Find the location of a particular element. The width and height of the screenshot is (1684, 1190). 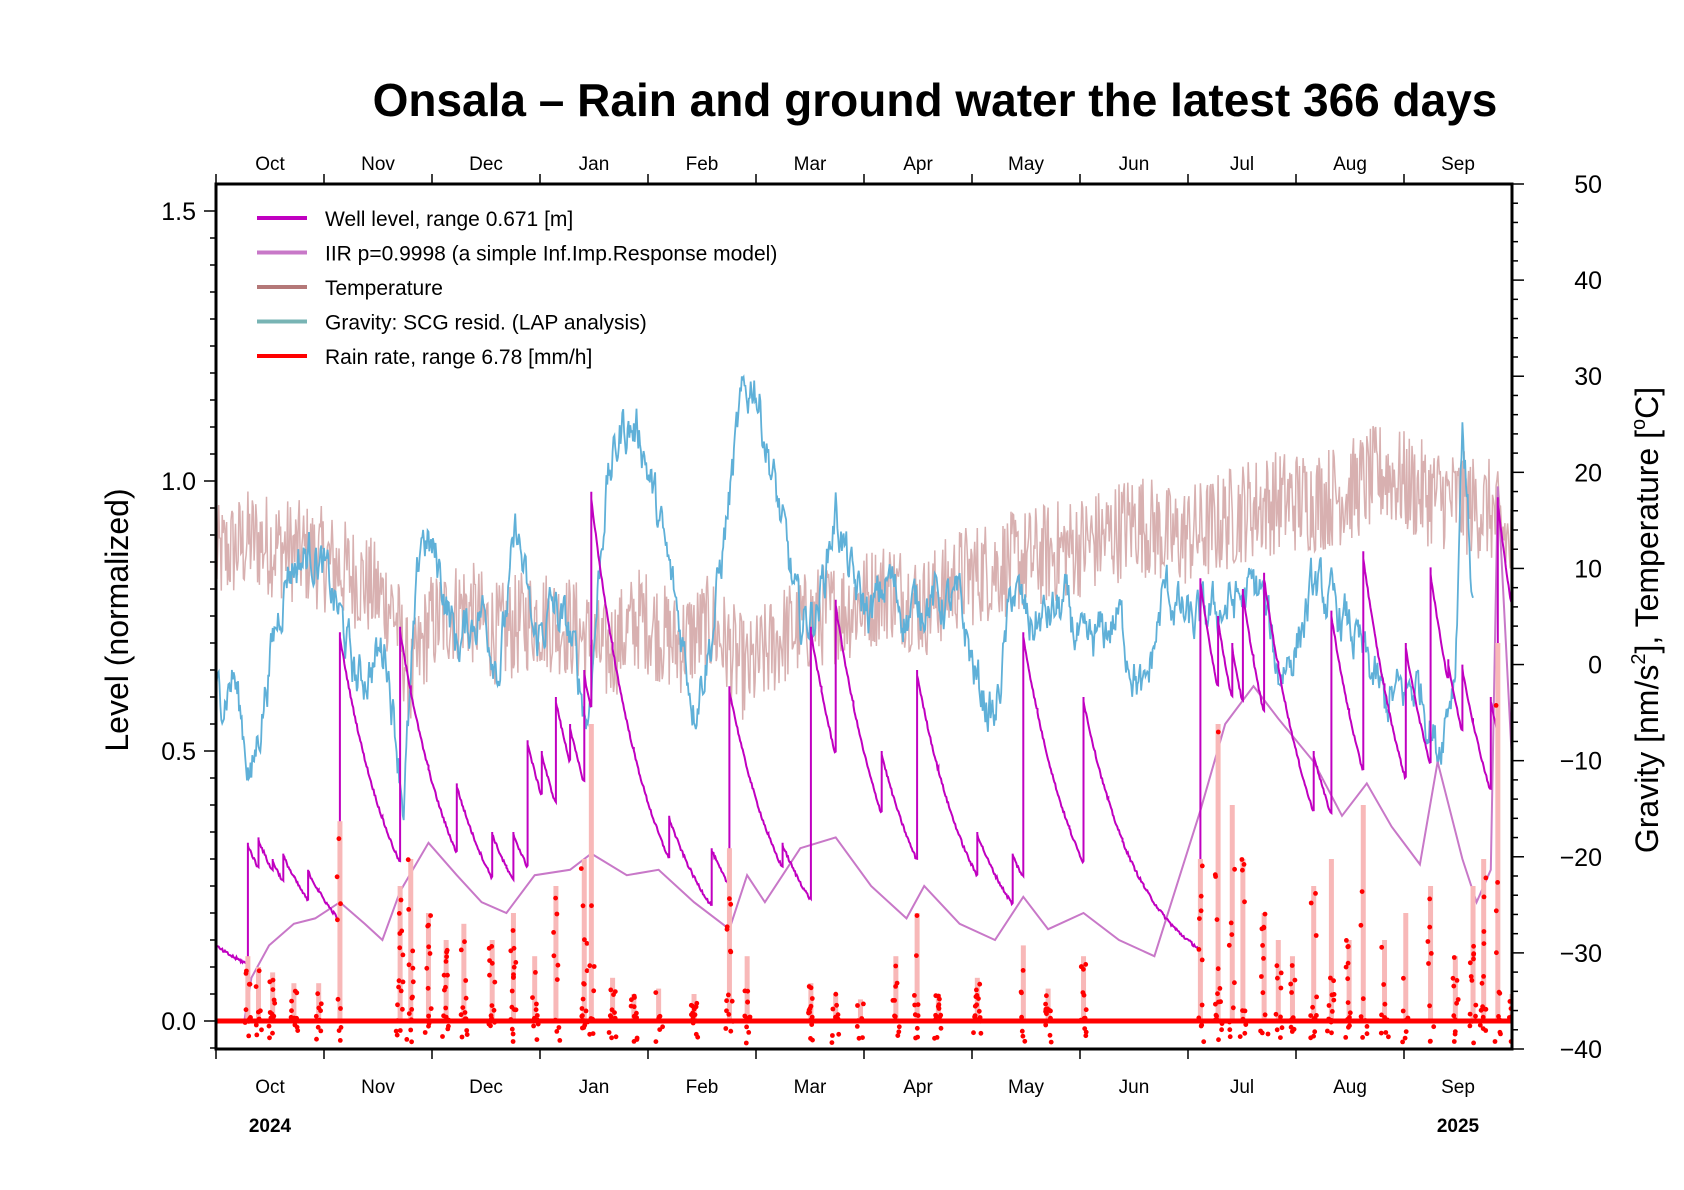

x-bottom-month-label: Feb is located at coordinates (702, 1087).